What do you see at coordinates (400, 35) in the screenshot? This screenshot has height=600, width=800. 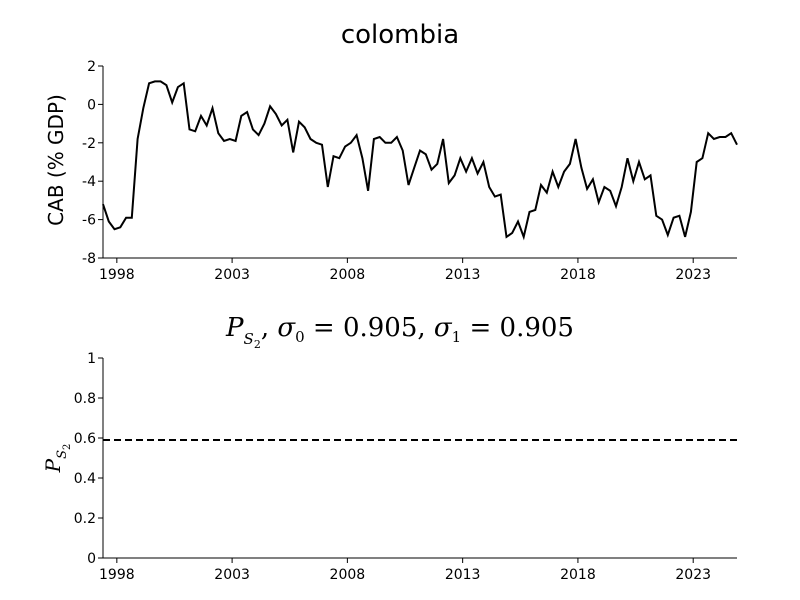 I see `chart-1-title: colombia` at bounding box center [400, 35].